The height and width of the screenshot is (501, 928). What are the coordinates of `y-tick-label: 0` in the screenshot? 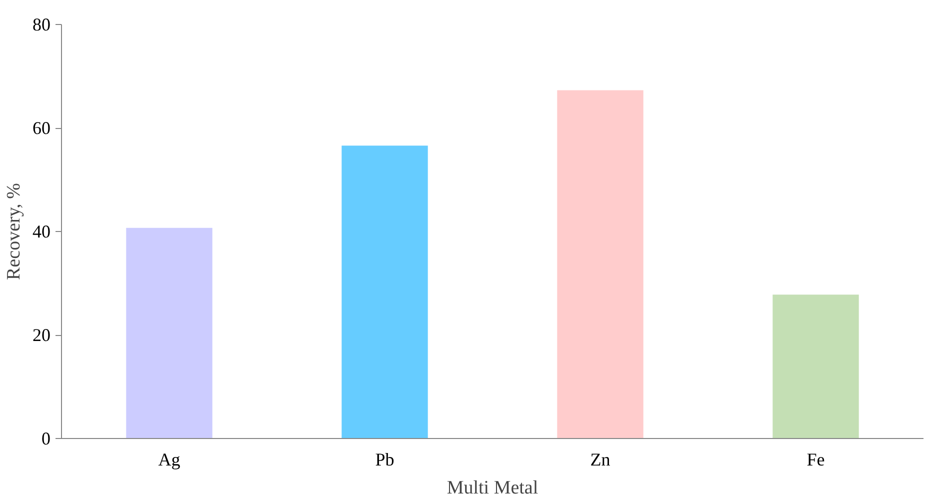 It's located at (46, 438).